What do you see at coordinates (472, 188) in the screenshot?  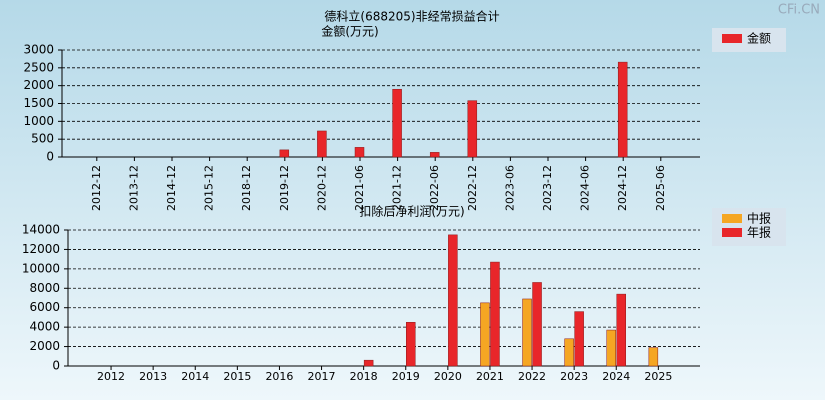 I see `x-tick-label: 2022-12` at bounding box center [472, 188].